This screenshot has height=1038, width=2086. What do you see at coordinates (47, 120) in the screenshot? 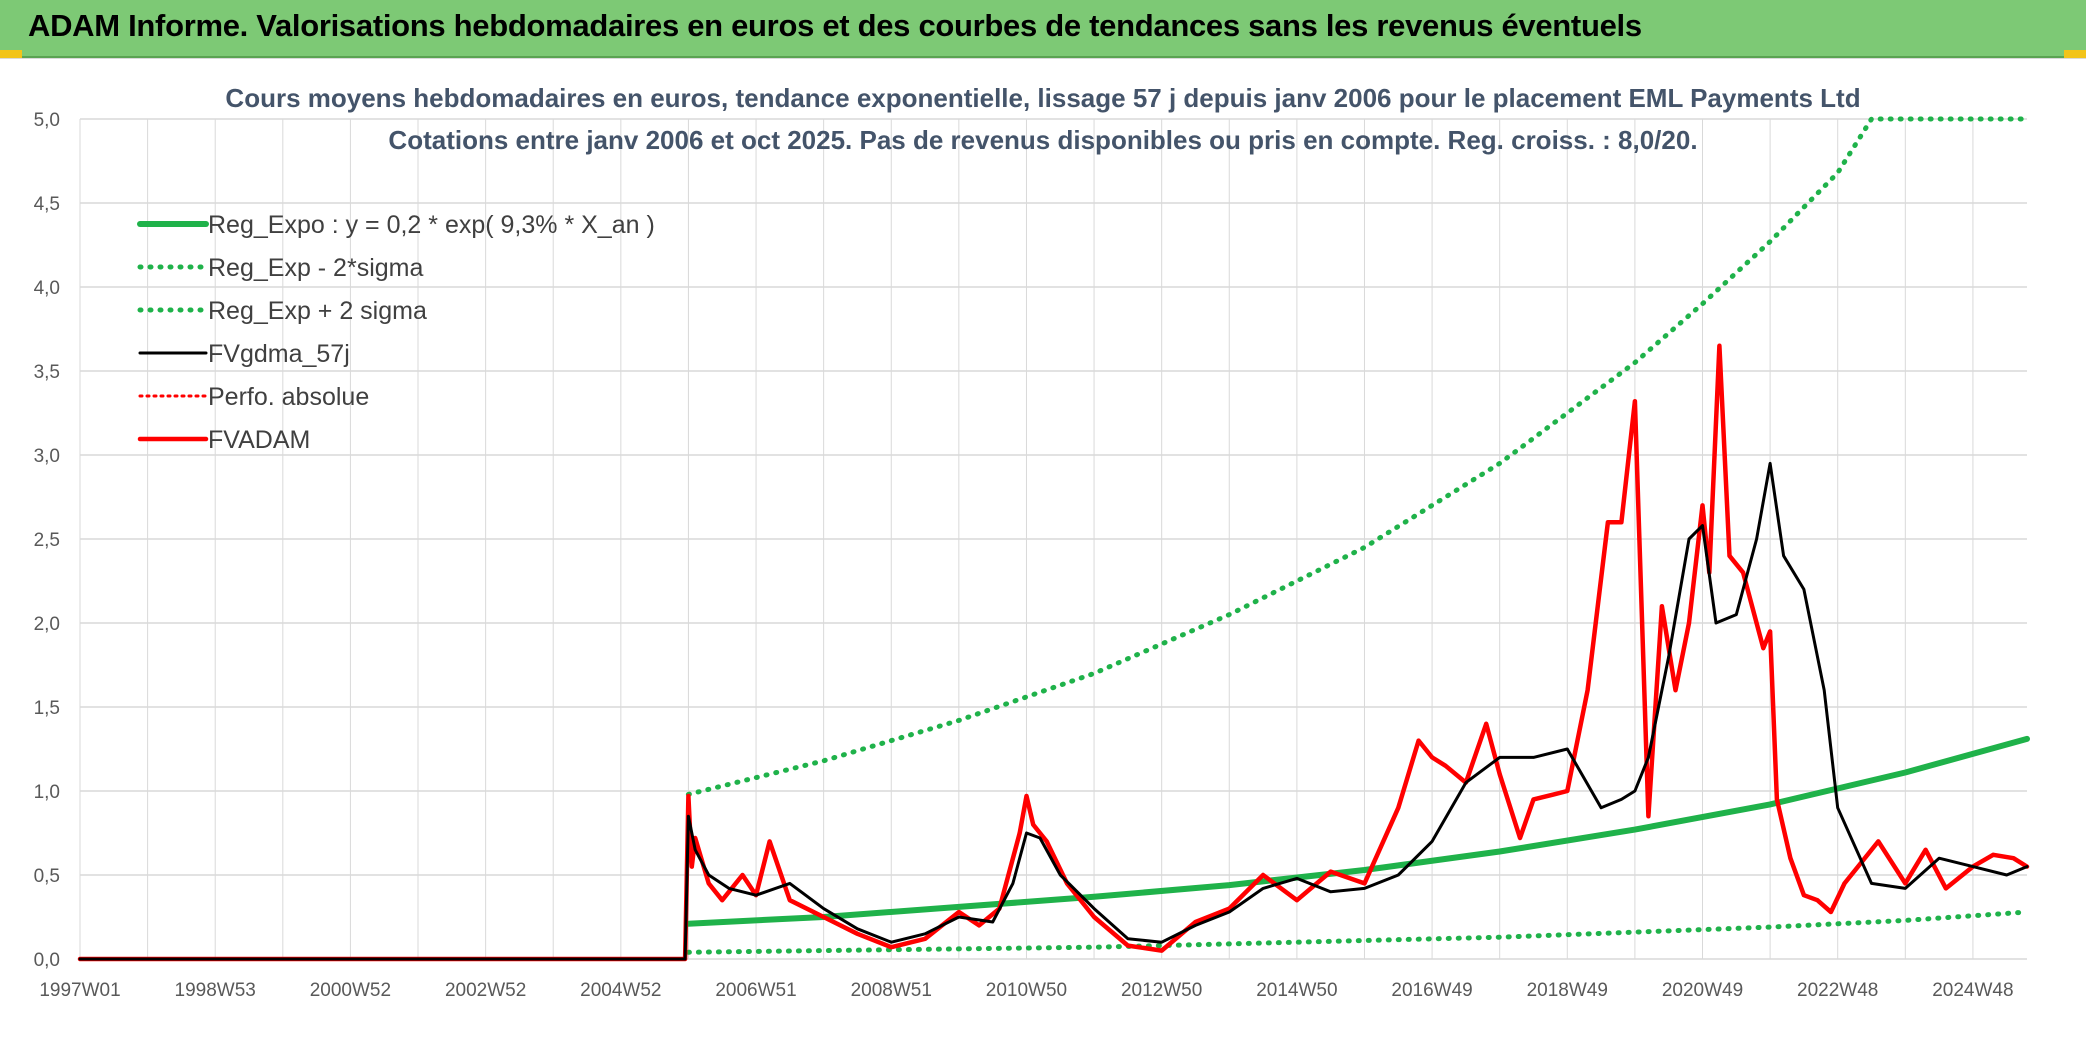
I see `y-tick-label: 5,0` at bounding box center [47, 120].